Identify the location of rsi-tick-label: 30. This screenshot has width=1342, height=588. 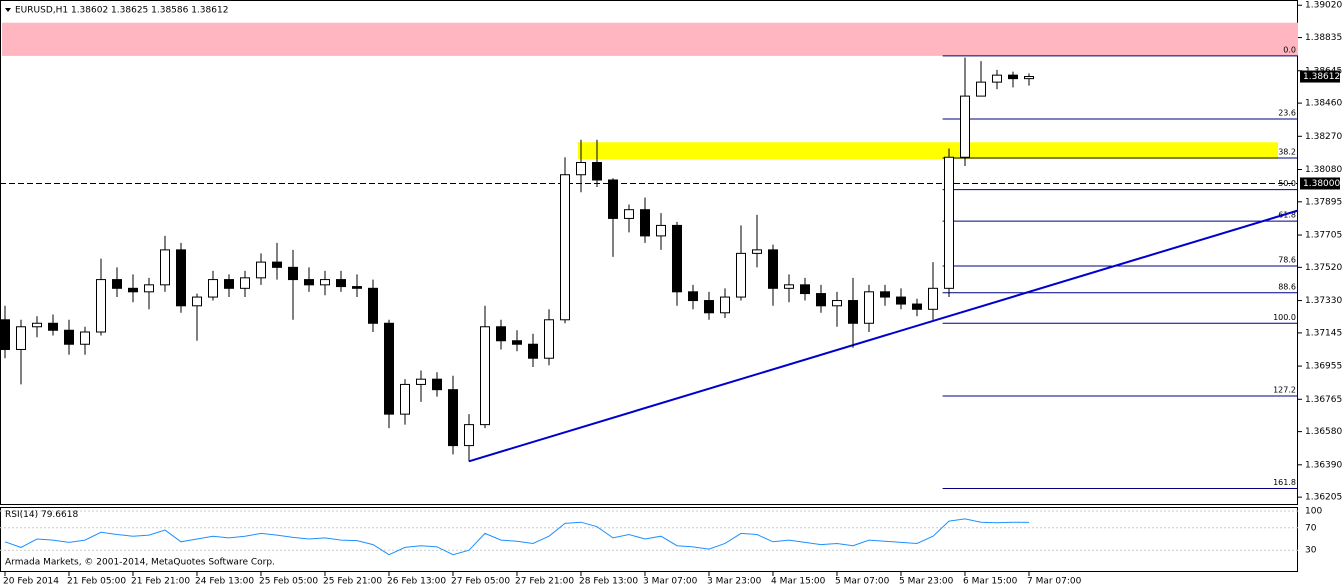
(1311, 551).